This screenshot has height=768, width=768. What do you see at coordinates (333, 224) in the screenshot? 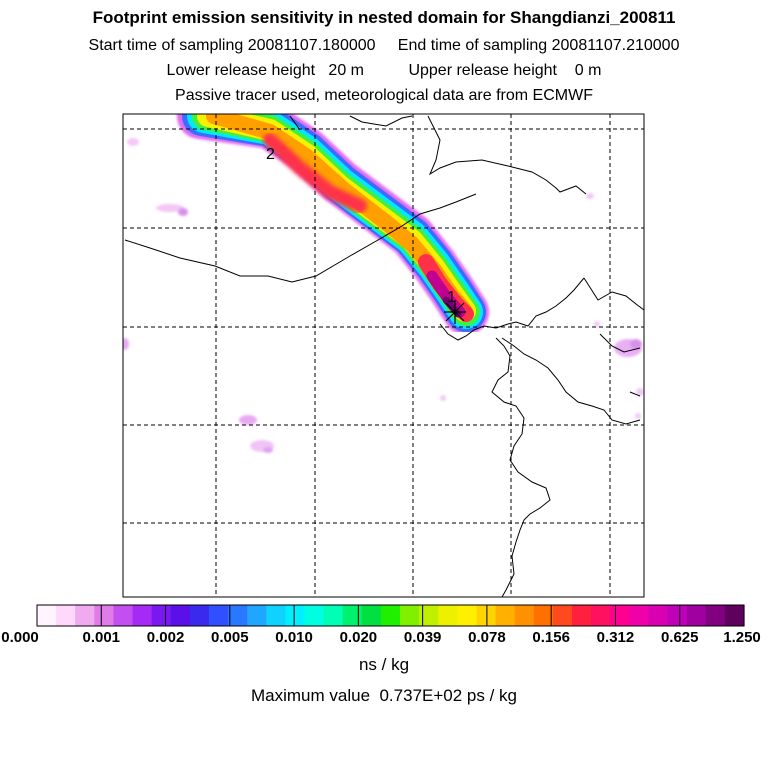
I see `footprint-plume` at bounding box center [333, 224].